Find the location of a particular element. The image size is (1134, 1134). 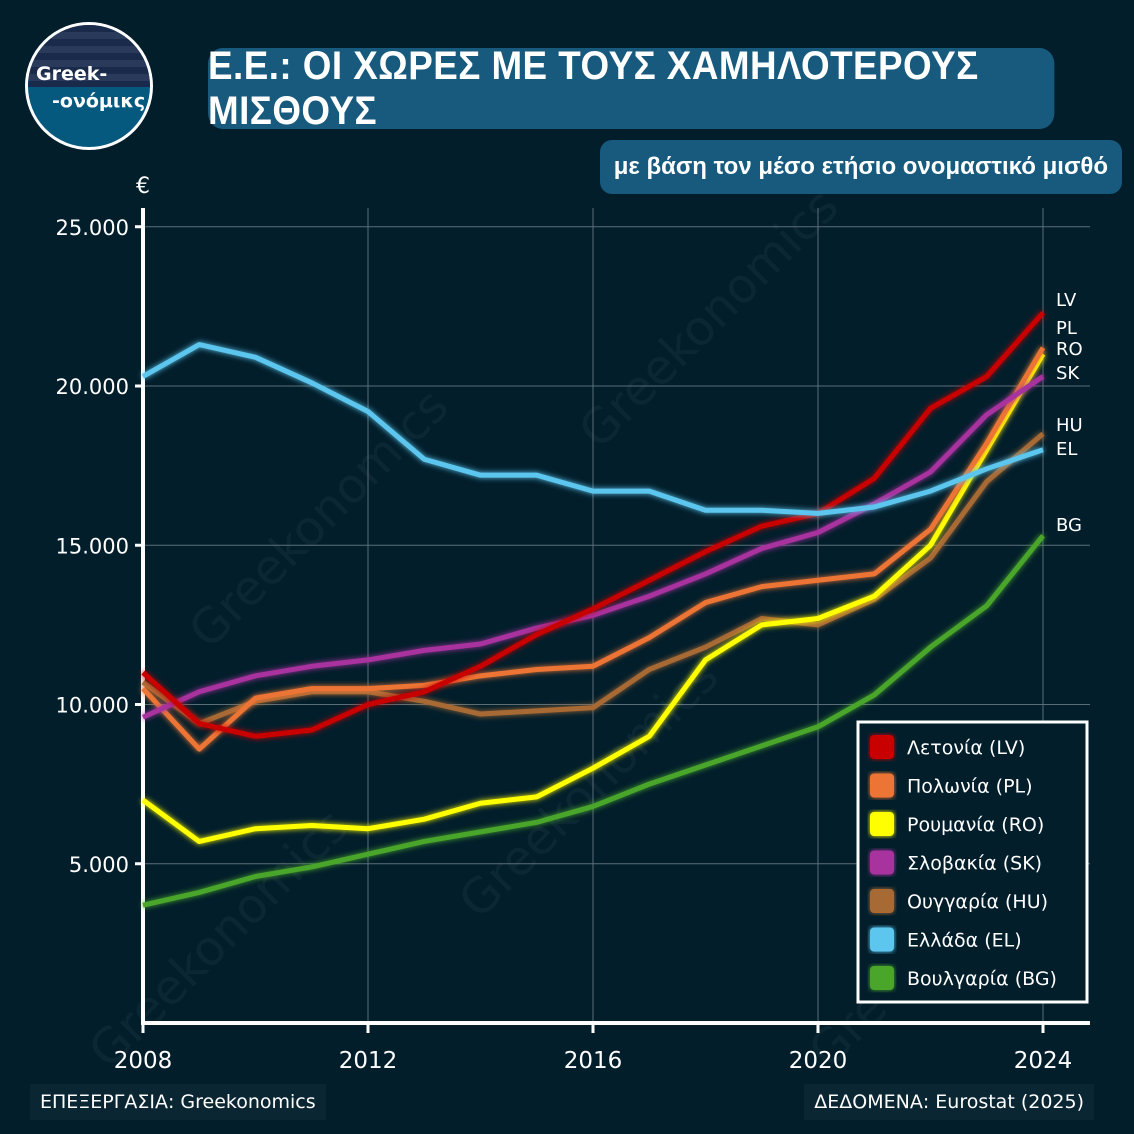

x-tick-label: 2012 is located at coordinates (368, 1061).